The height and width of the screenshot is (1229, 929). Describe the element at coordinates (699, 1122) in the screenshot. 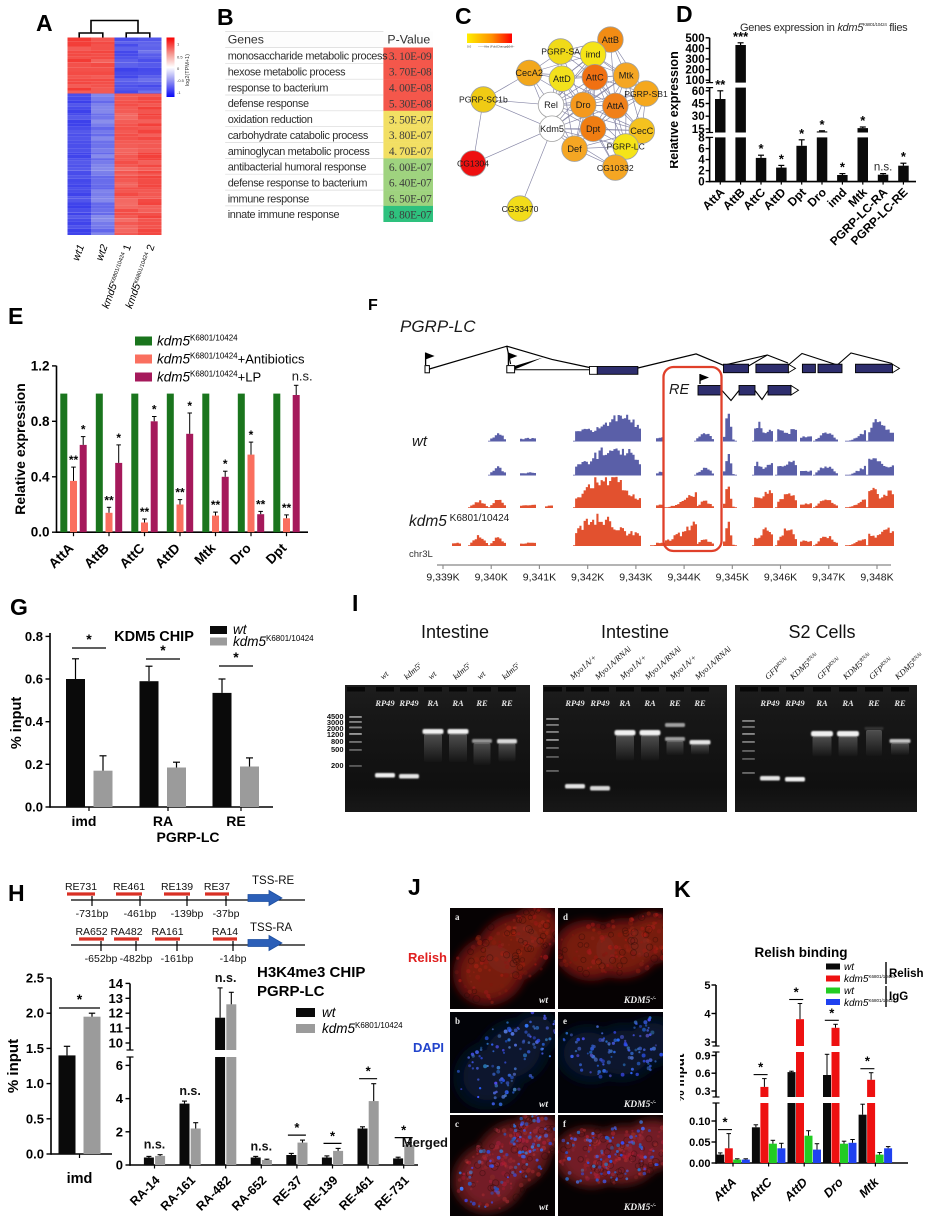

I see `svg-text: 0.10` at that location.